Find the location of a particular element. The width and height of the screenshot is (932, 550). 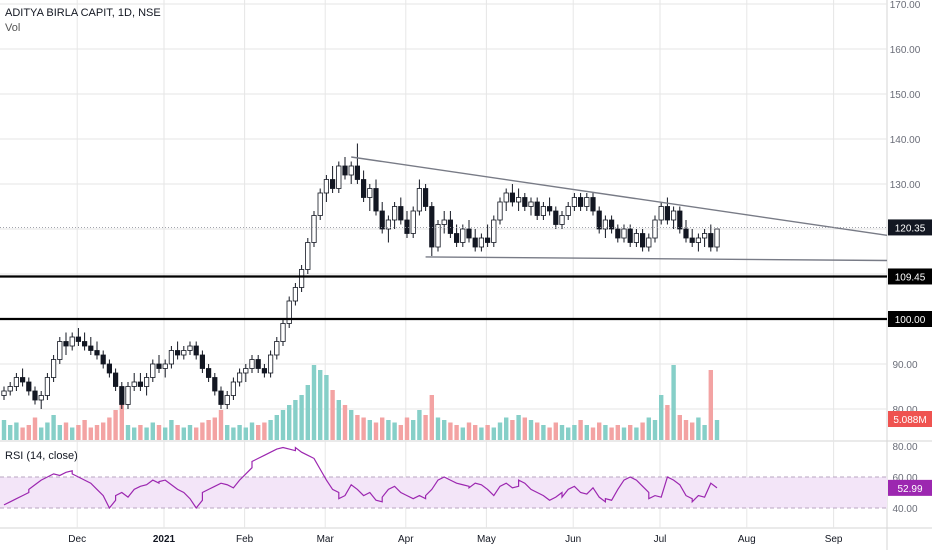

last-price-tag is located at coordinates (910, 227).